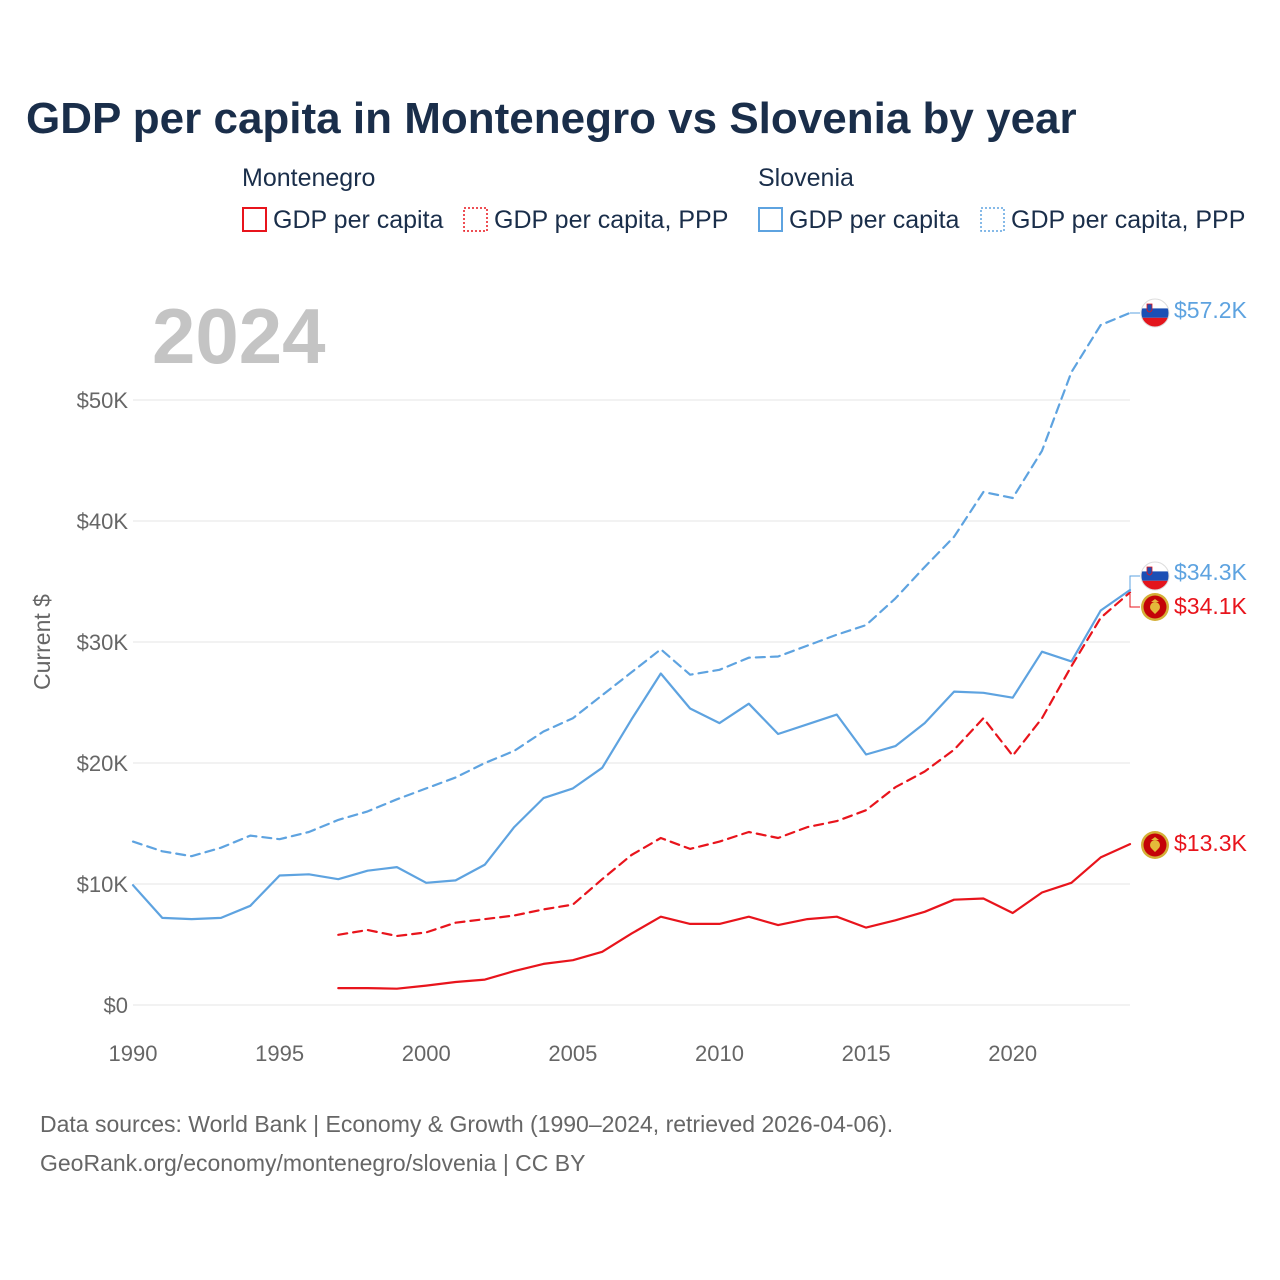  Describe the element at coordinates (103, 521) in the screenshot. I see `y-tick-label: $40K` at that location.